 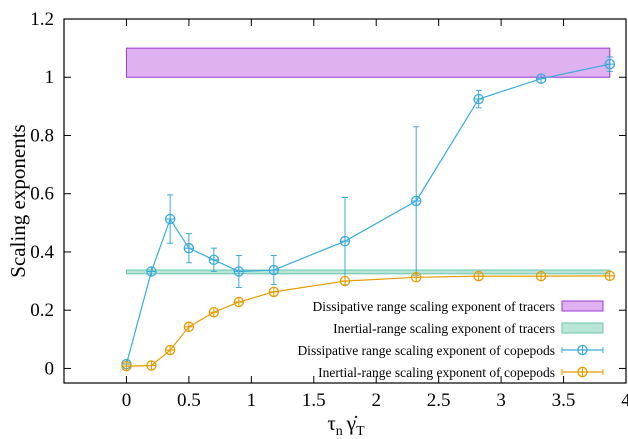 What do you see at coordinates (346, 425) in the screenshot?
I see `x-axis-title: τn γ̇T` at bounding box center [346, 425].